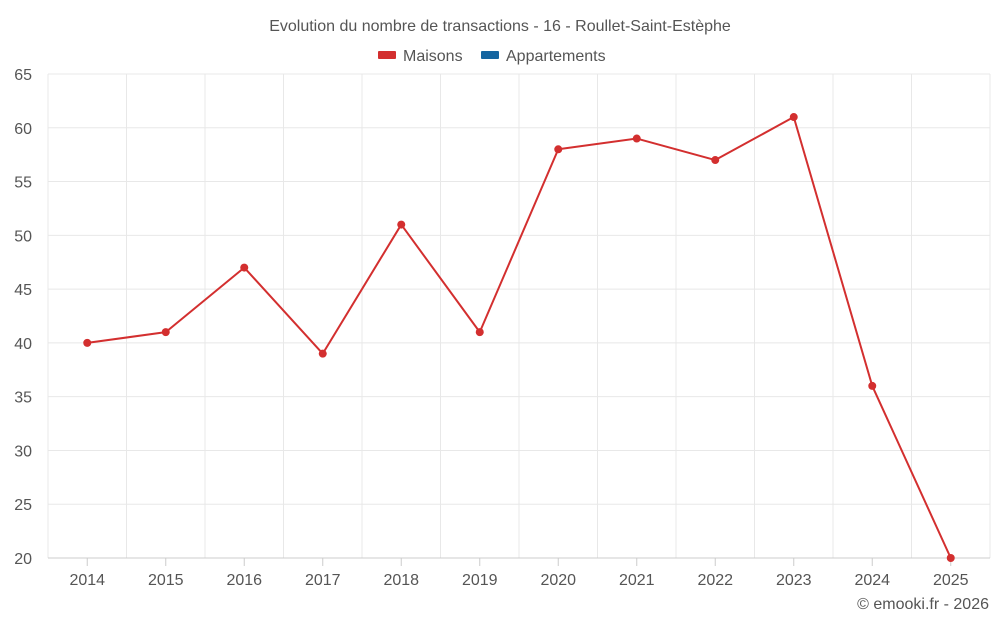 This screenshot has width=1000, height=625. What do you see at coordinates (23, 183) in the screenshot?
I see `y-tick-label: 55` at bounding box center [23, 183].